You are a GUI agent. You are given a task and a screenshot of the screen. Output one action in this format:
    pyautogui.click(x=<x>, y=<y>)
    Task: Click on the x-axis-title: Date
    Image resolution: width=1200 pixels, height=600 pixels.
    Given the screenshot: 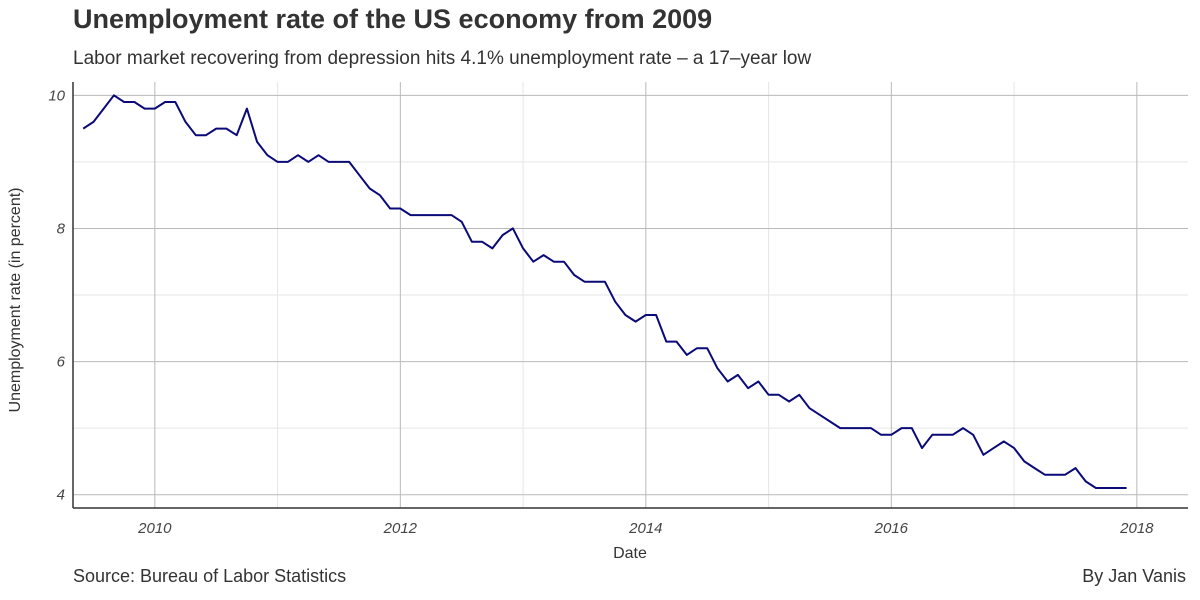 What is the action you would take?
    pyautogui.click(x=630, y=553)
    